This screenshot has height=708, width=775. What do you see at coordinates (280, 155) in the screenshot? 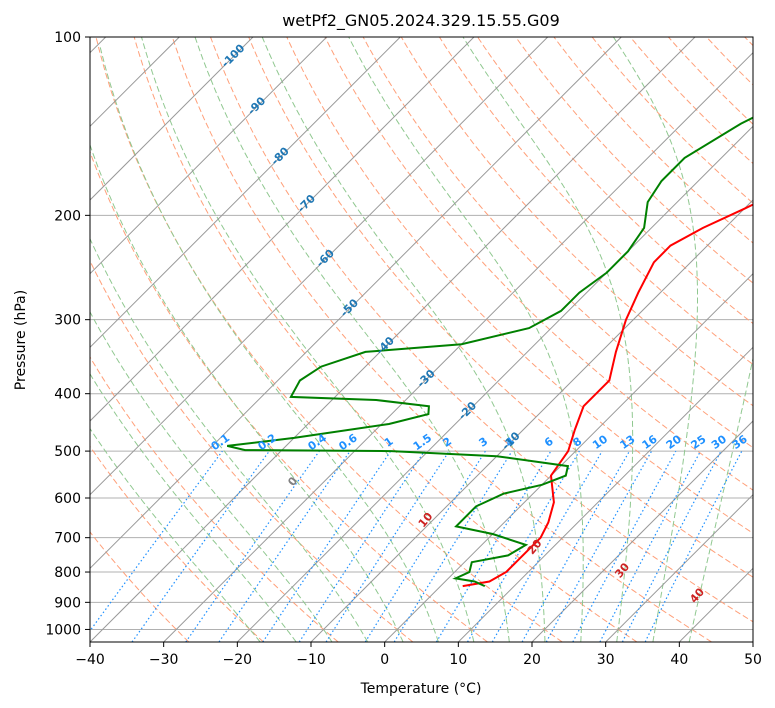
I see `isotherm-label: -80` at bounding box center [280, 155].